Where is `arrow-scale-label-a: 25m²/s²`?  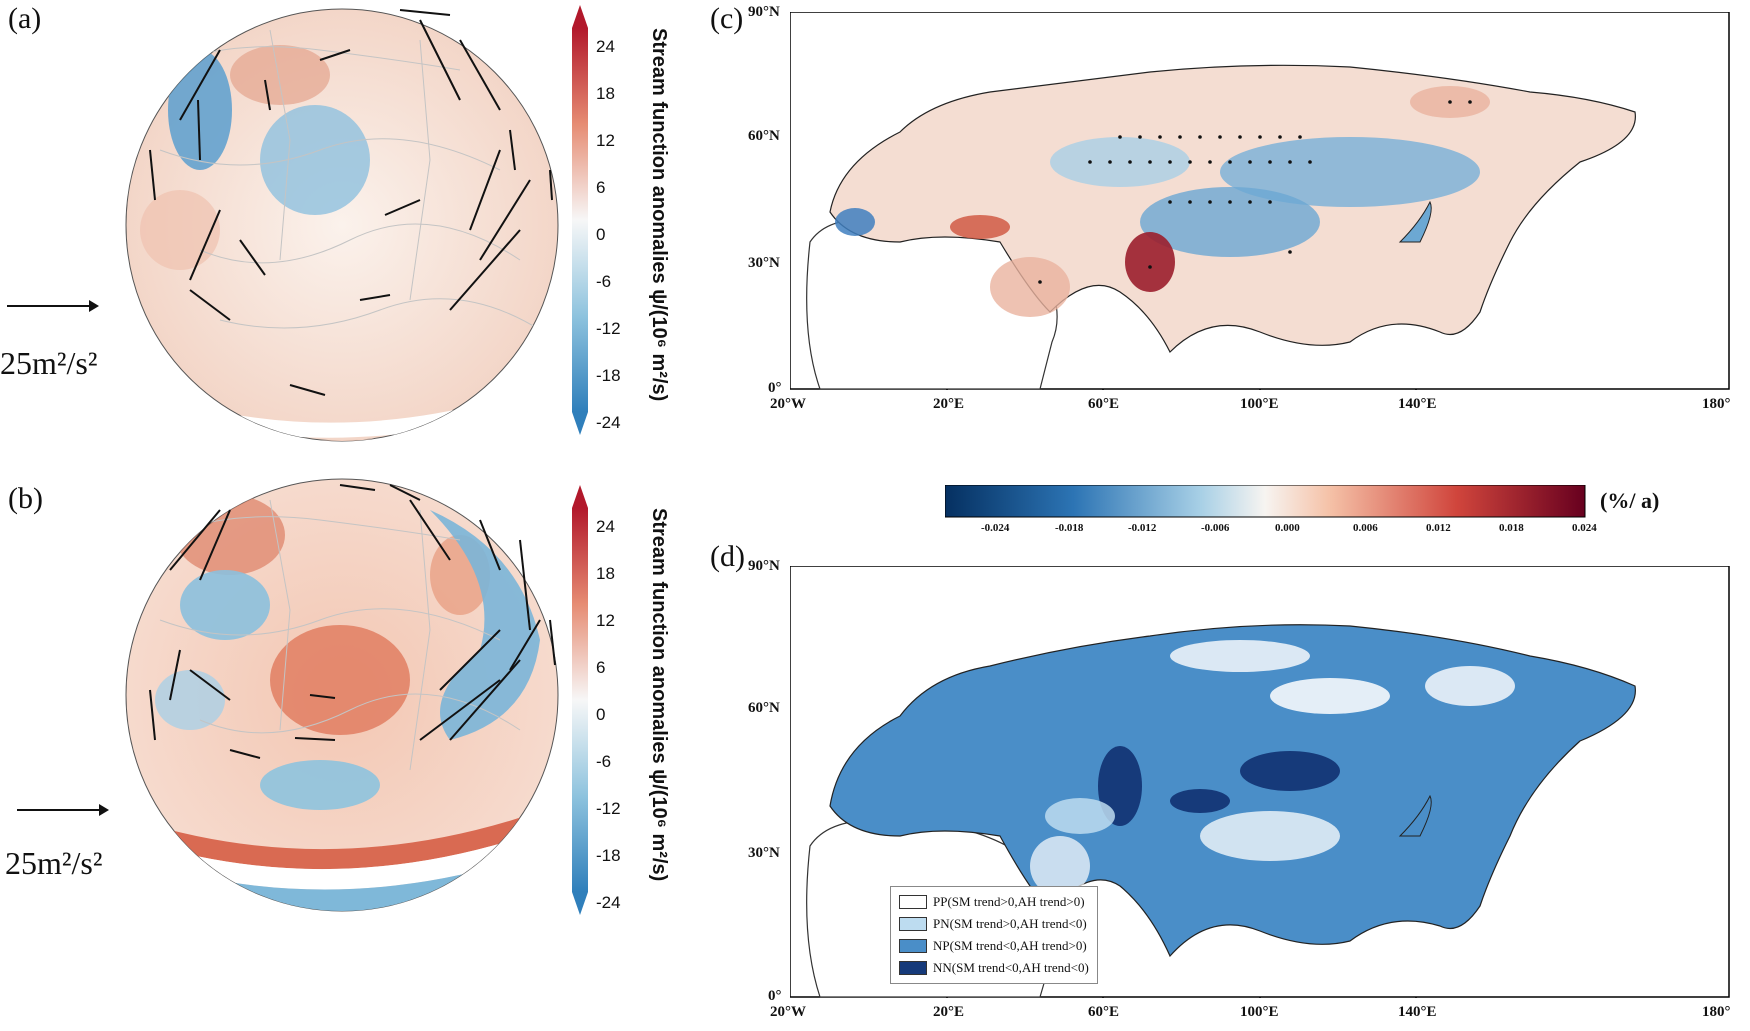
arrow-scale-label-a: 25m²/s² is located at coordinates (49, 363).